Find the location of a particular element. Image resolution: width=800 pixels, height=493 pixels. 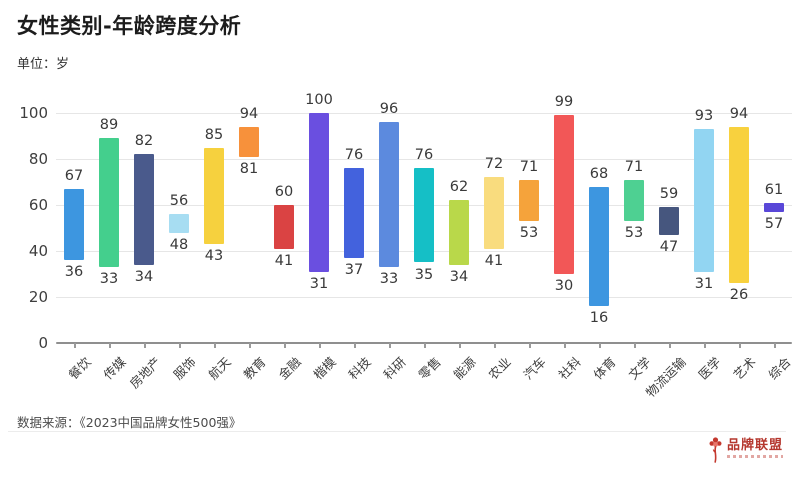

x-category-label: 汽车 is located at coordinates (534, 368).